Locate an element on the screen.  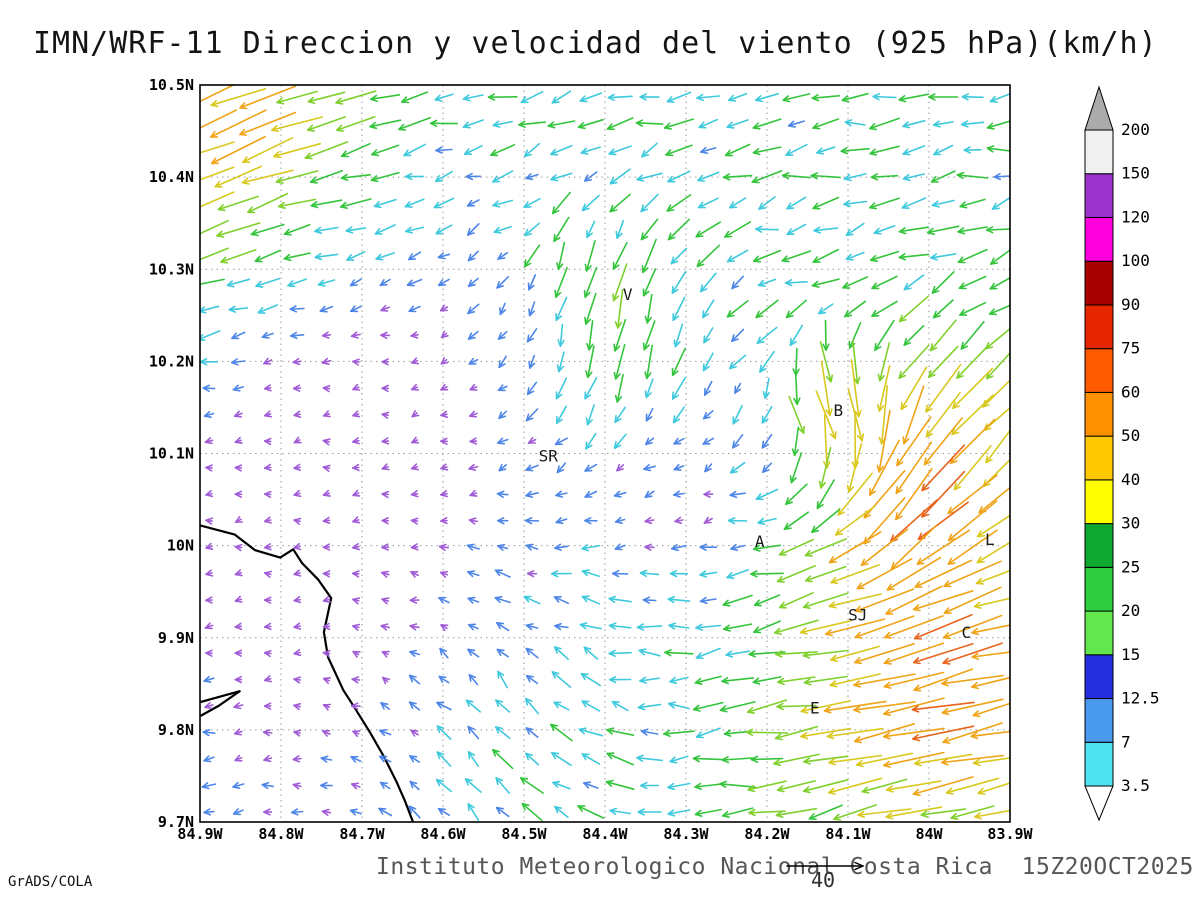
y-tick-label: 10.4N is located at coordinates (171, 177).